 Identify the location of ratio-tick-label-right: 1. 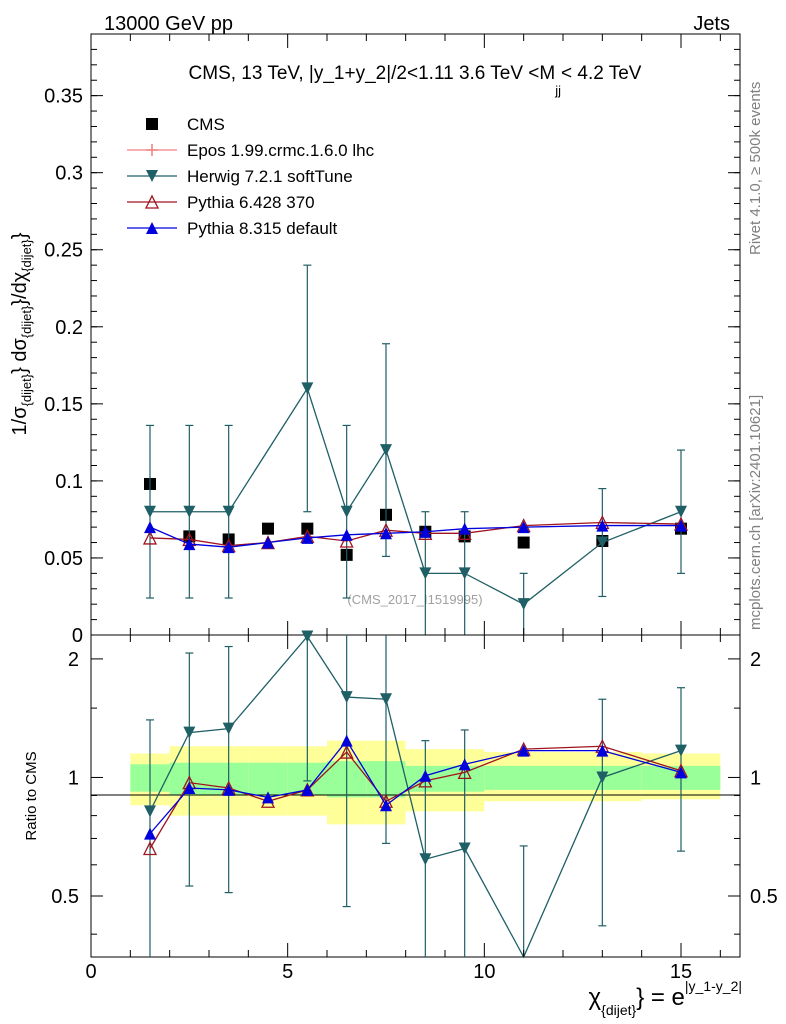
(755, 778).